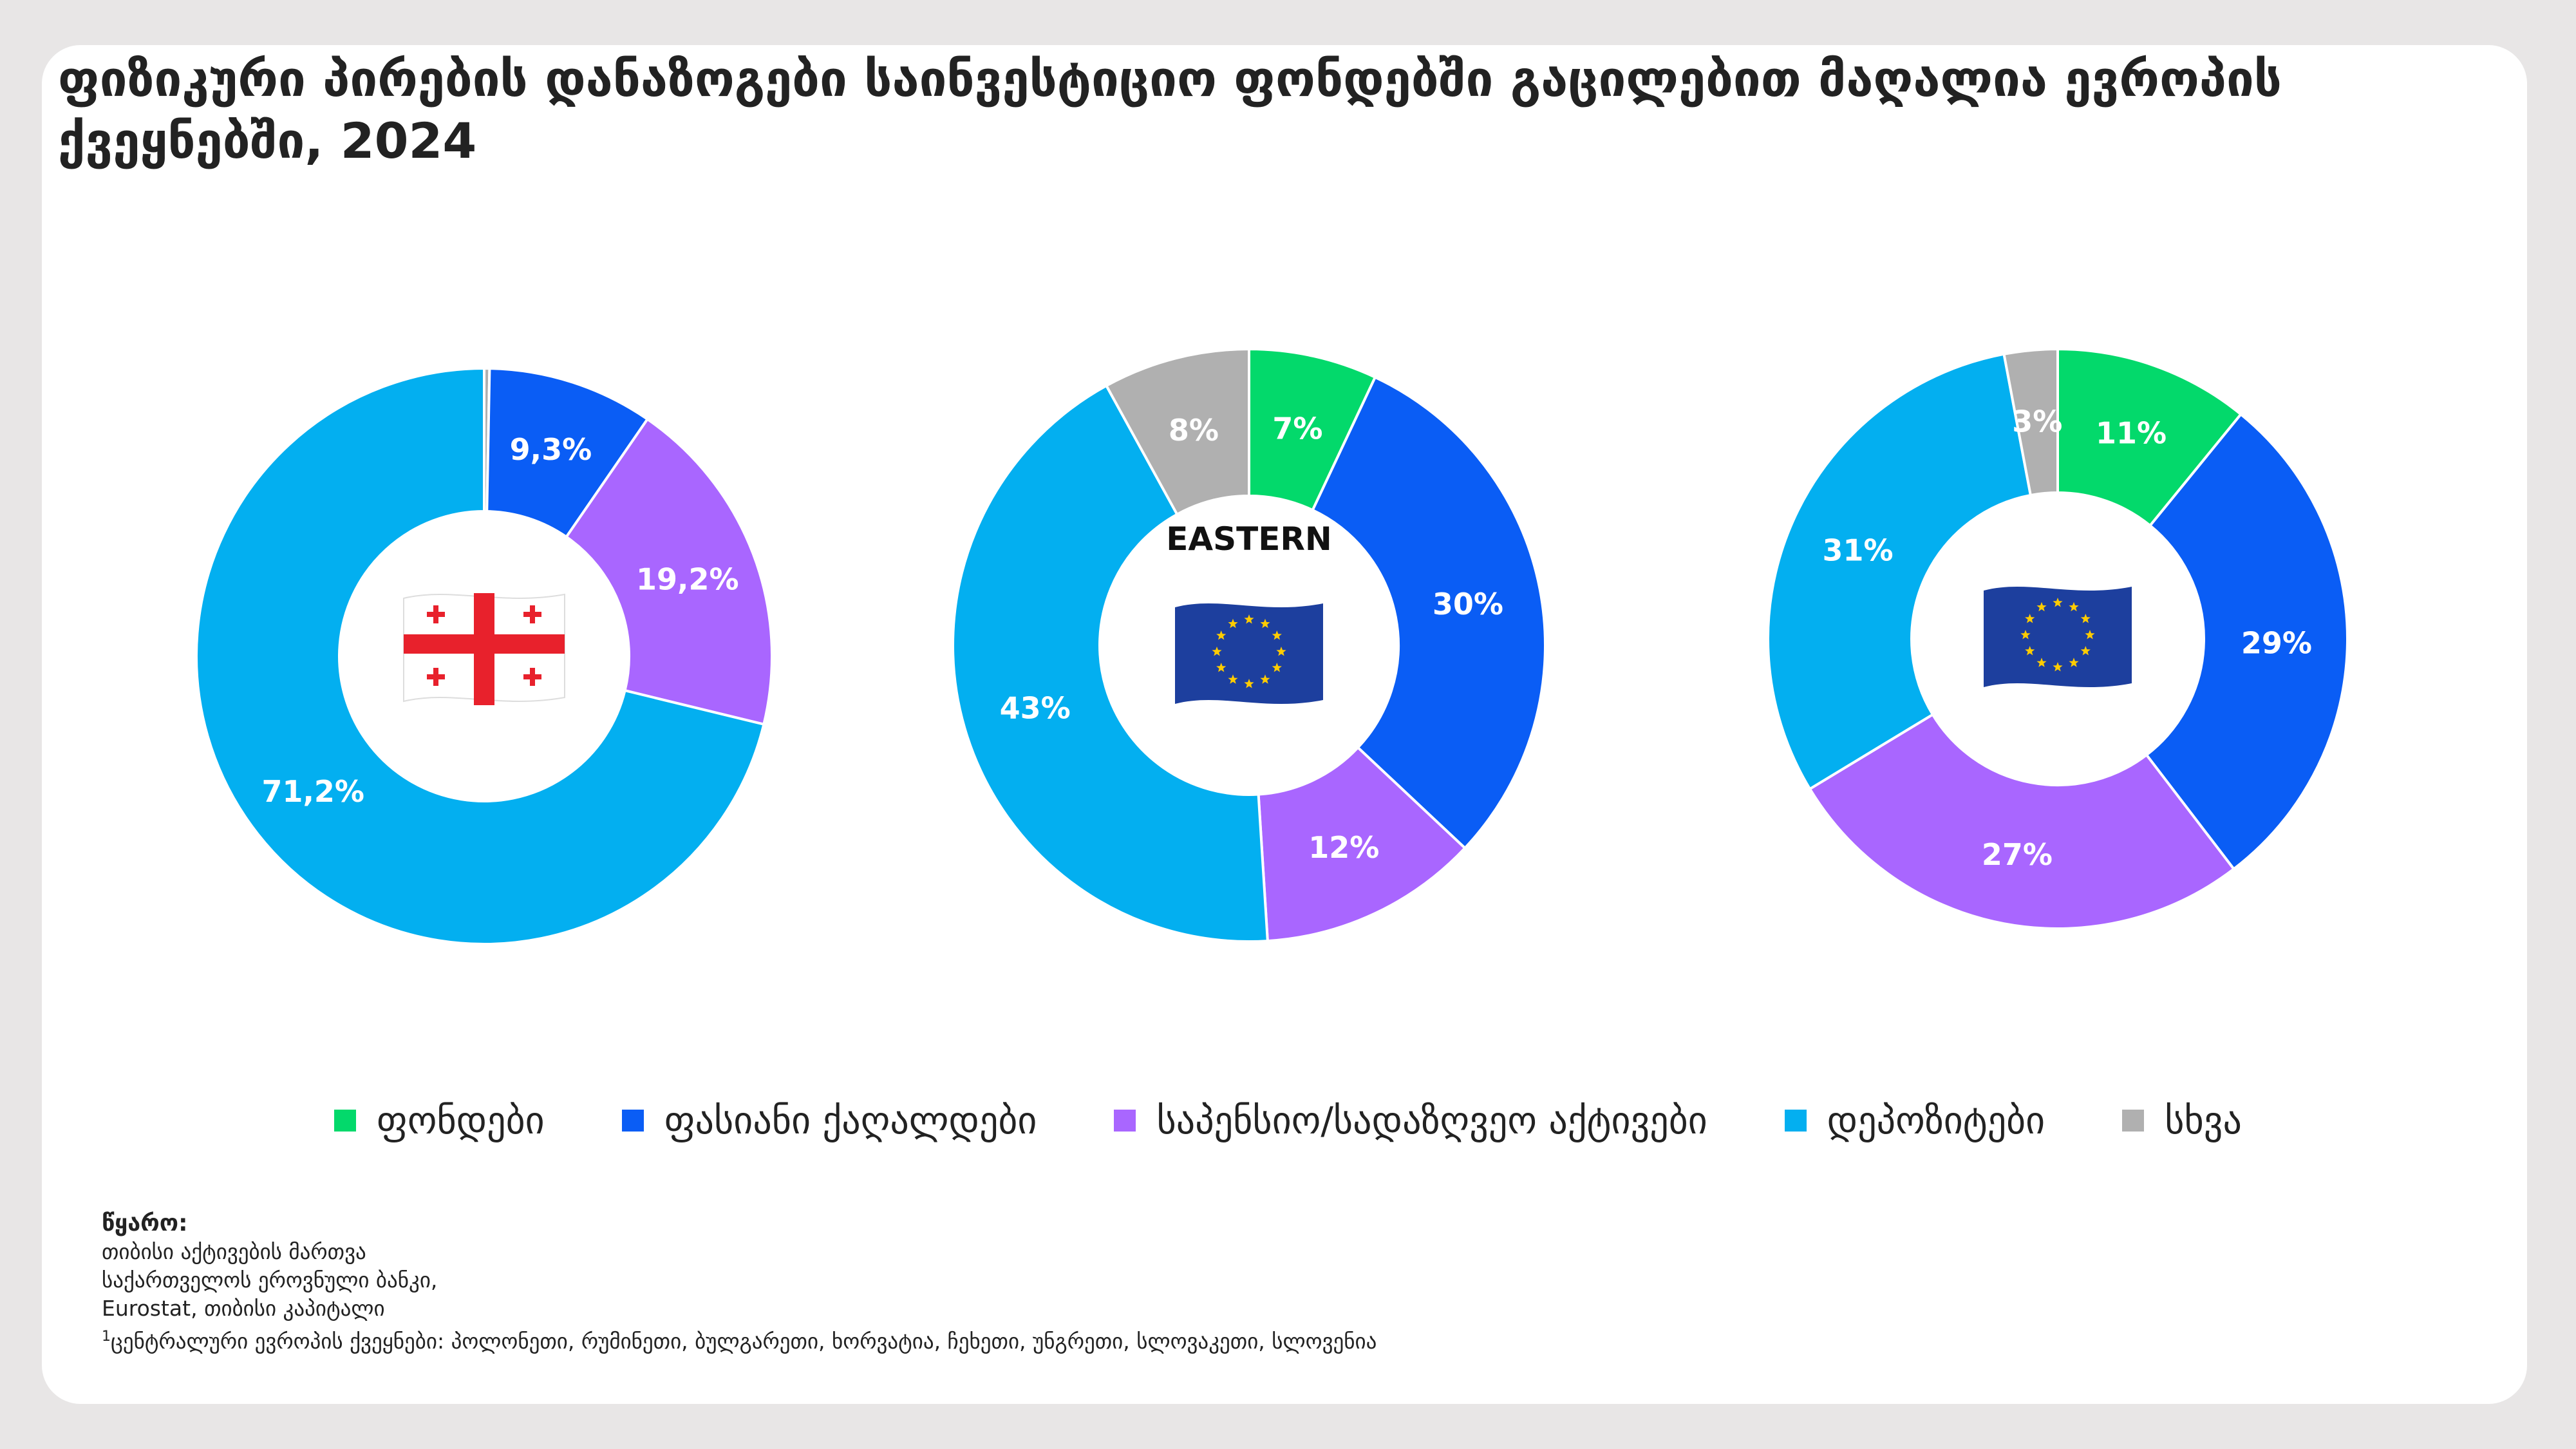 The width and height of the screenshot is (2576, 1449). What do you see at coordinates (312, 791) in the screenshot?
I see `slice-label-deposits: 71,2%` at bounding box center [312, 791].